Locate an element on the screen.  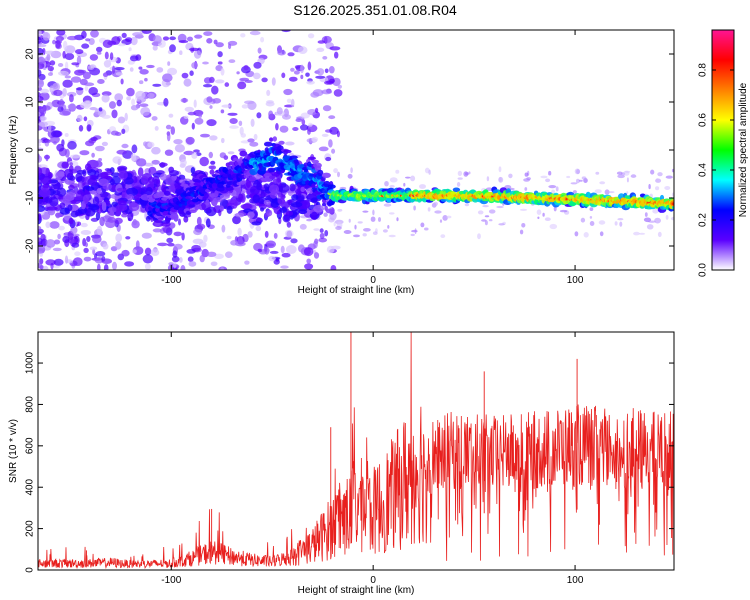
colorbar-frame is located at coordinates (723, 150).